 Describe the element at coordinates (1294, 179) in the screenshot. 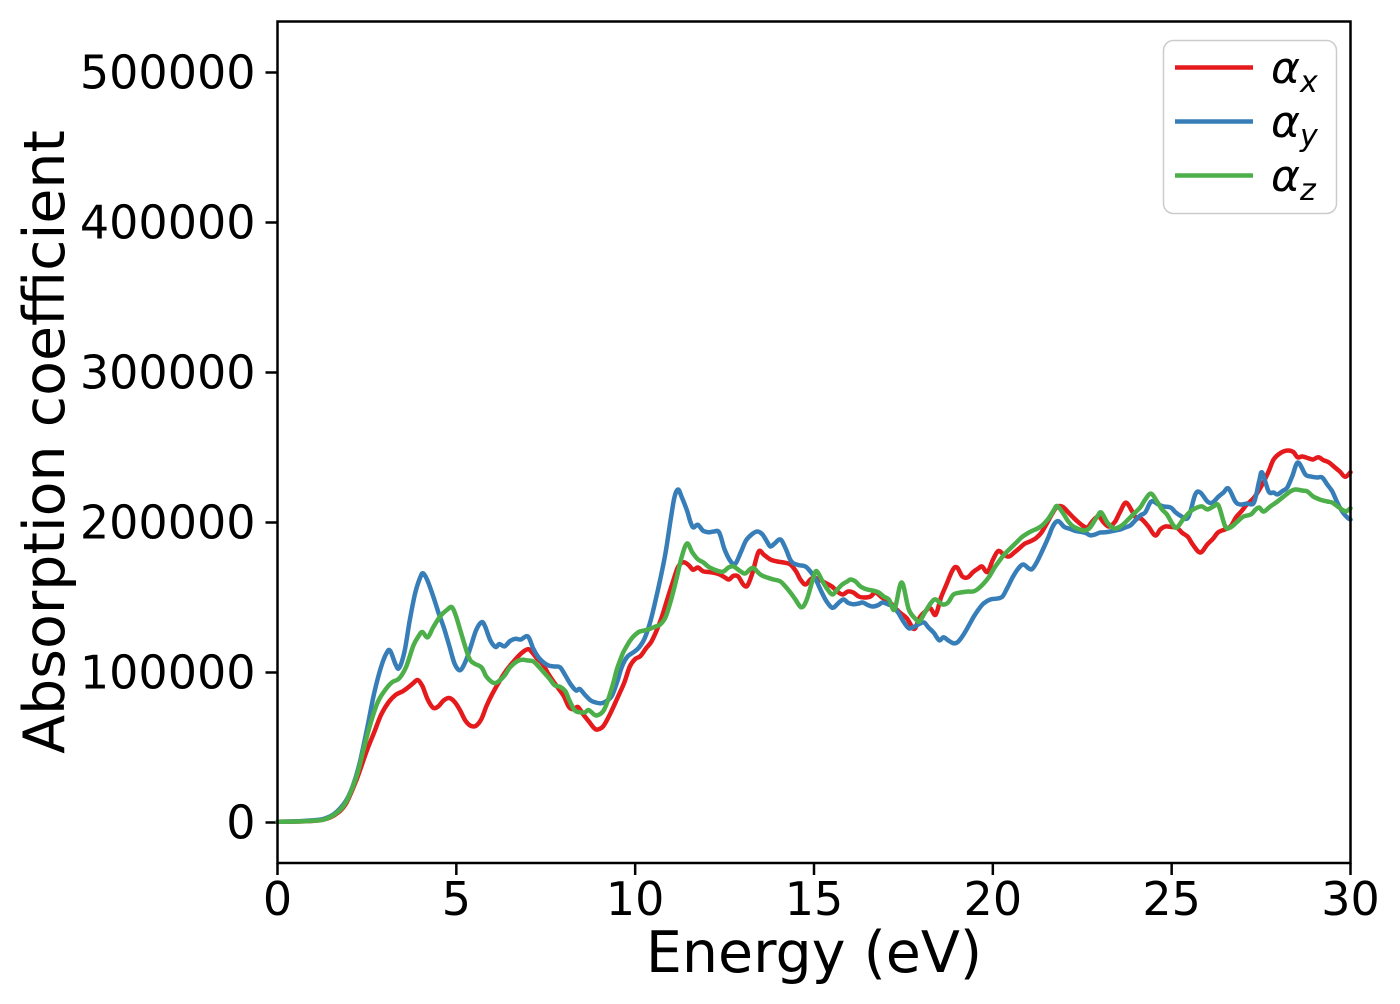

I see `legend-label-alpha_z: αz` at that location.